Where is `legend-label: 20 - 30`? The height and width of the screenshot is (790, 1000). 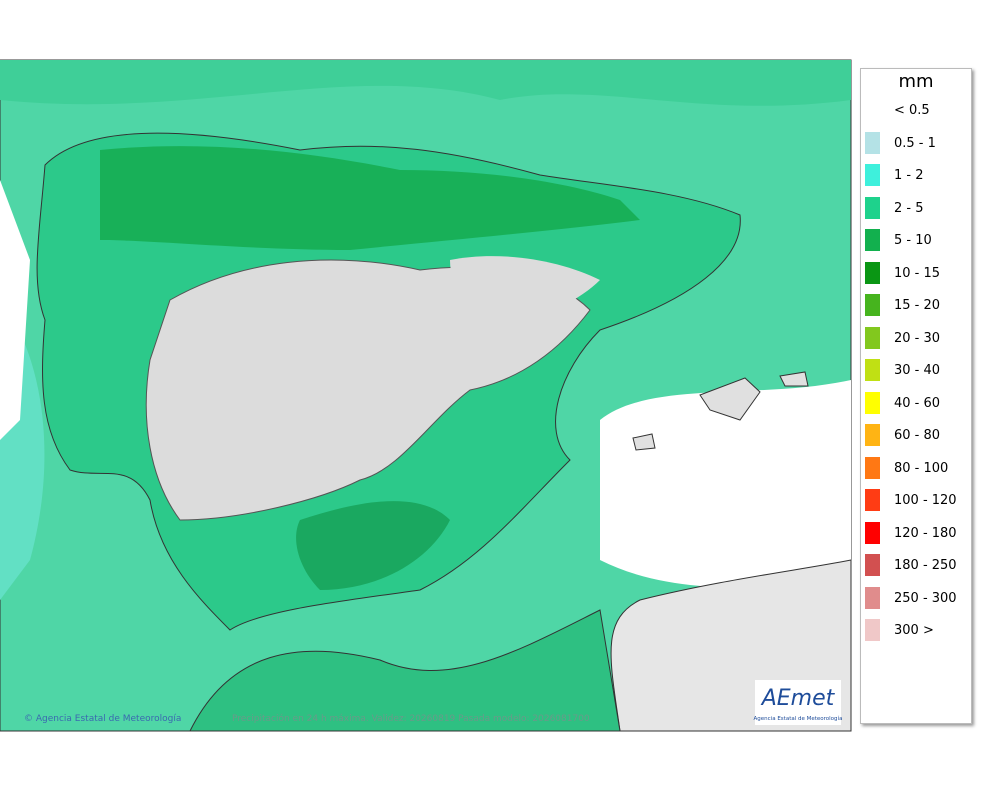
legend-label: 20 - 30 is located at coordinates (917, 338).